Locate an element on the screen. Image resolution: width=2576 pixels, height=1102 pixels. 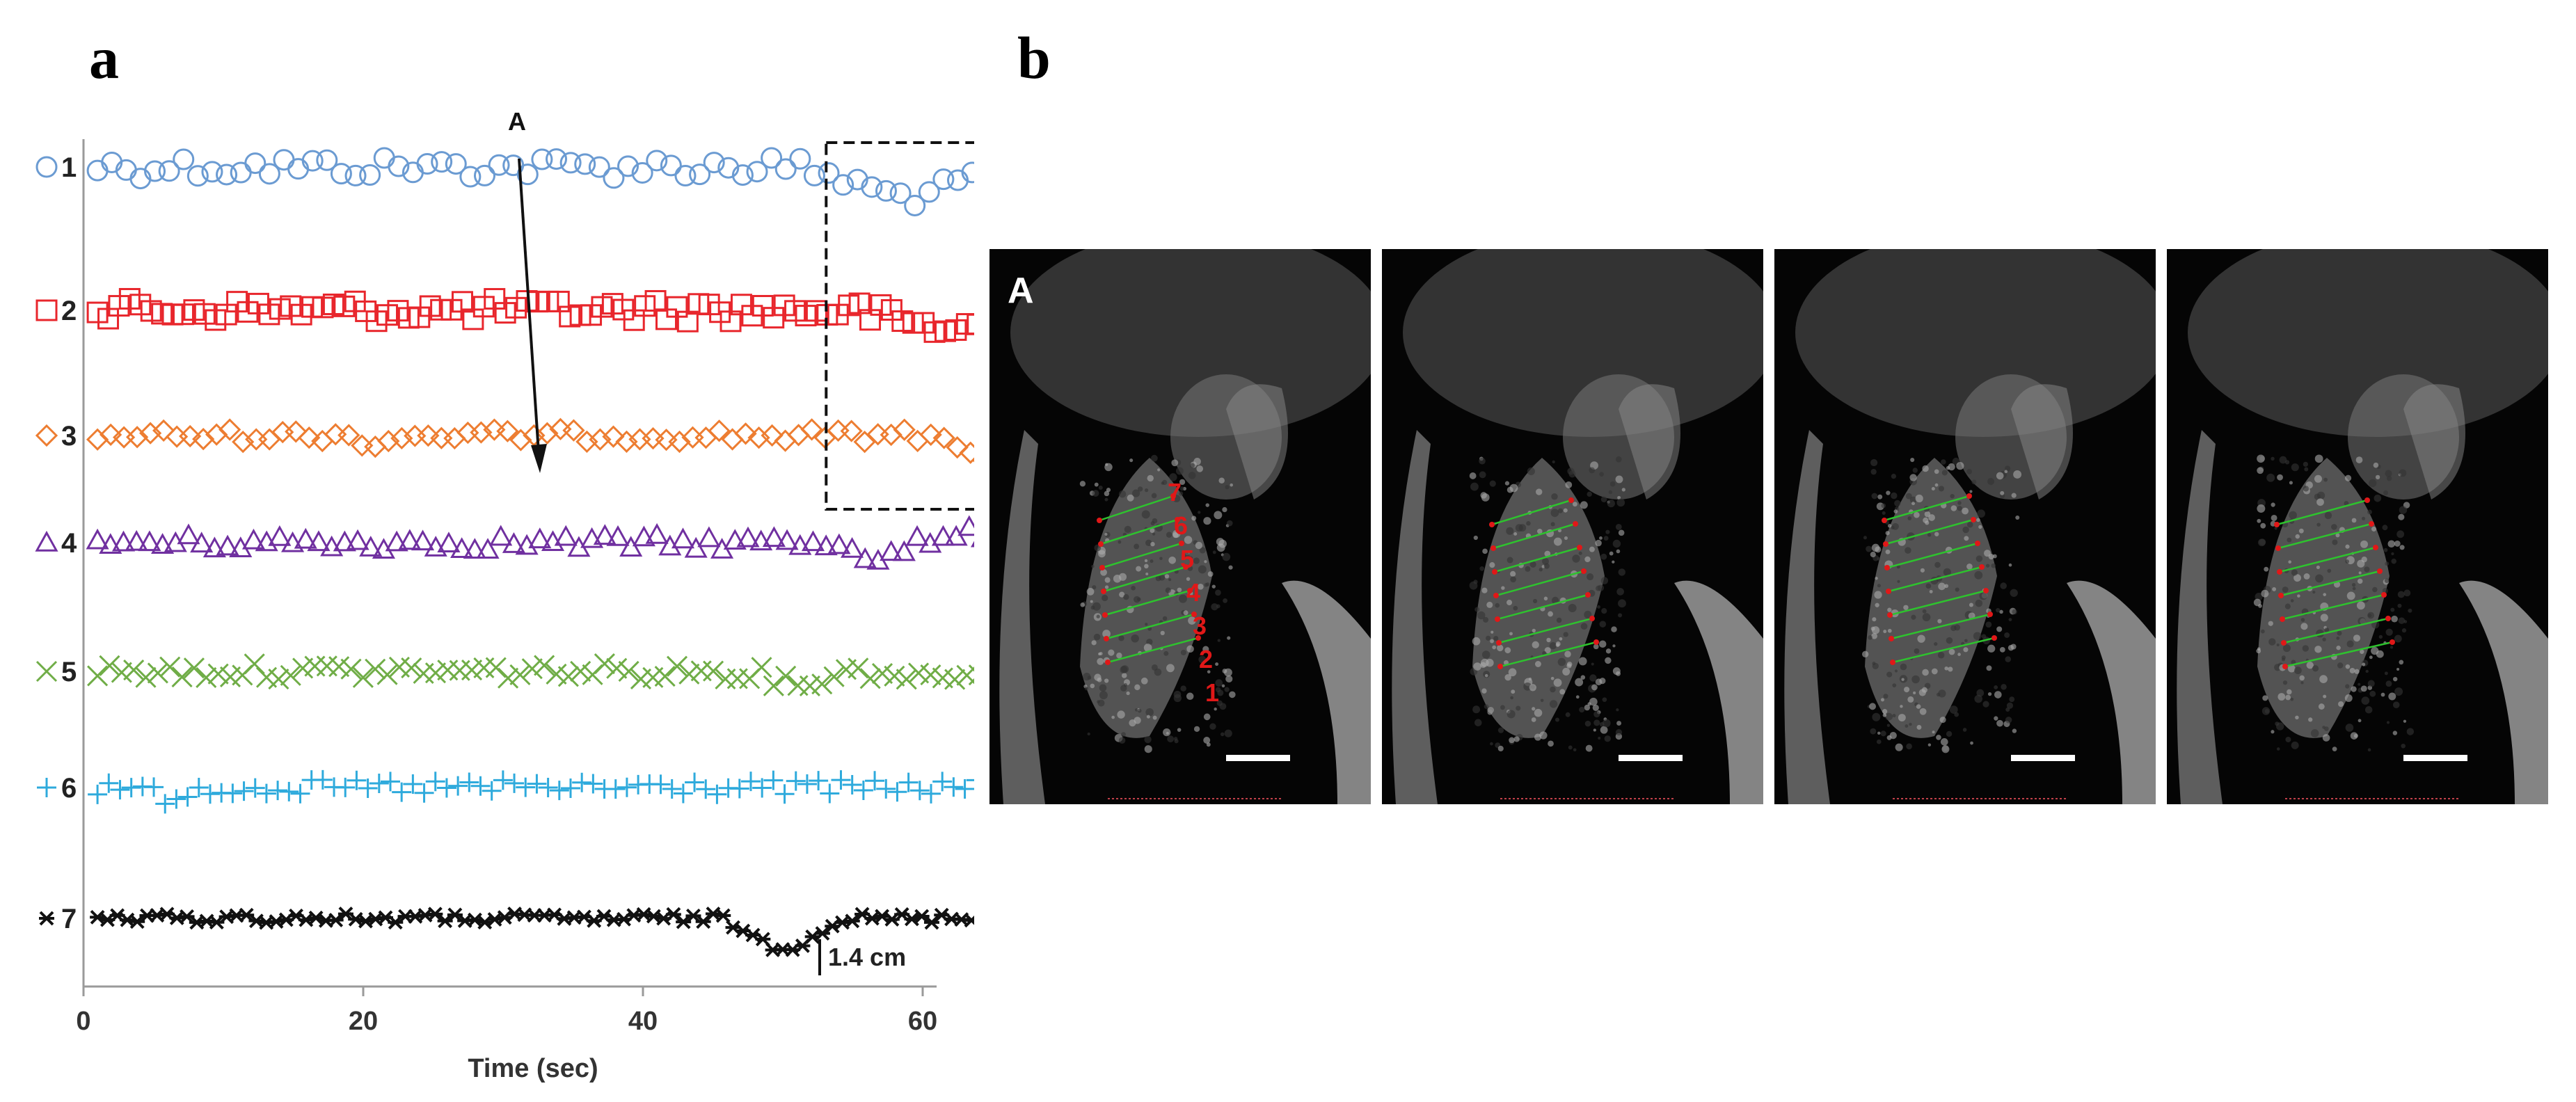
panel-b-letter: b is located at coordinates (1034, 57).